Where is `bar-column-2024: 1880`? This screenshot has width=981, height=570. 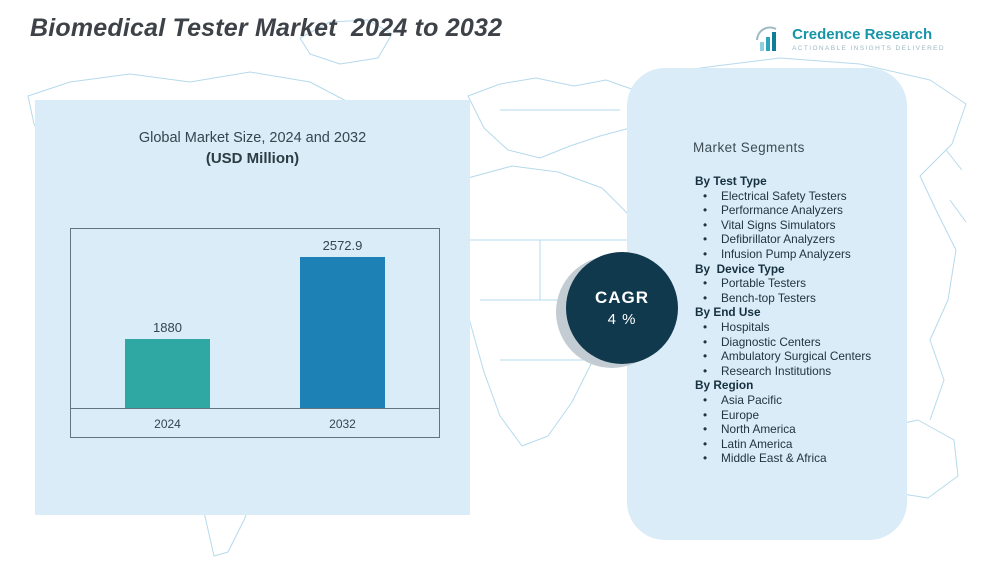
bar-column-2024: 1880 is located at coordinates (167, 364).